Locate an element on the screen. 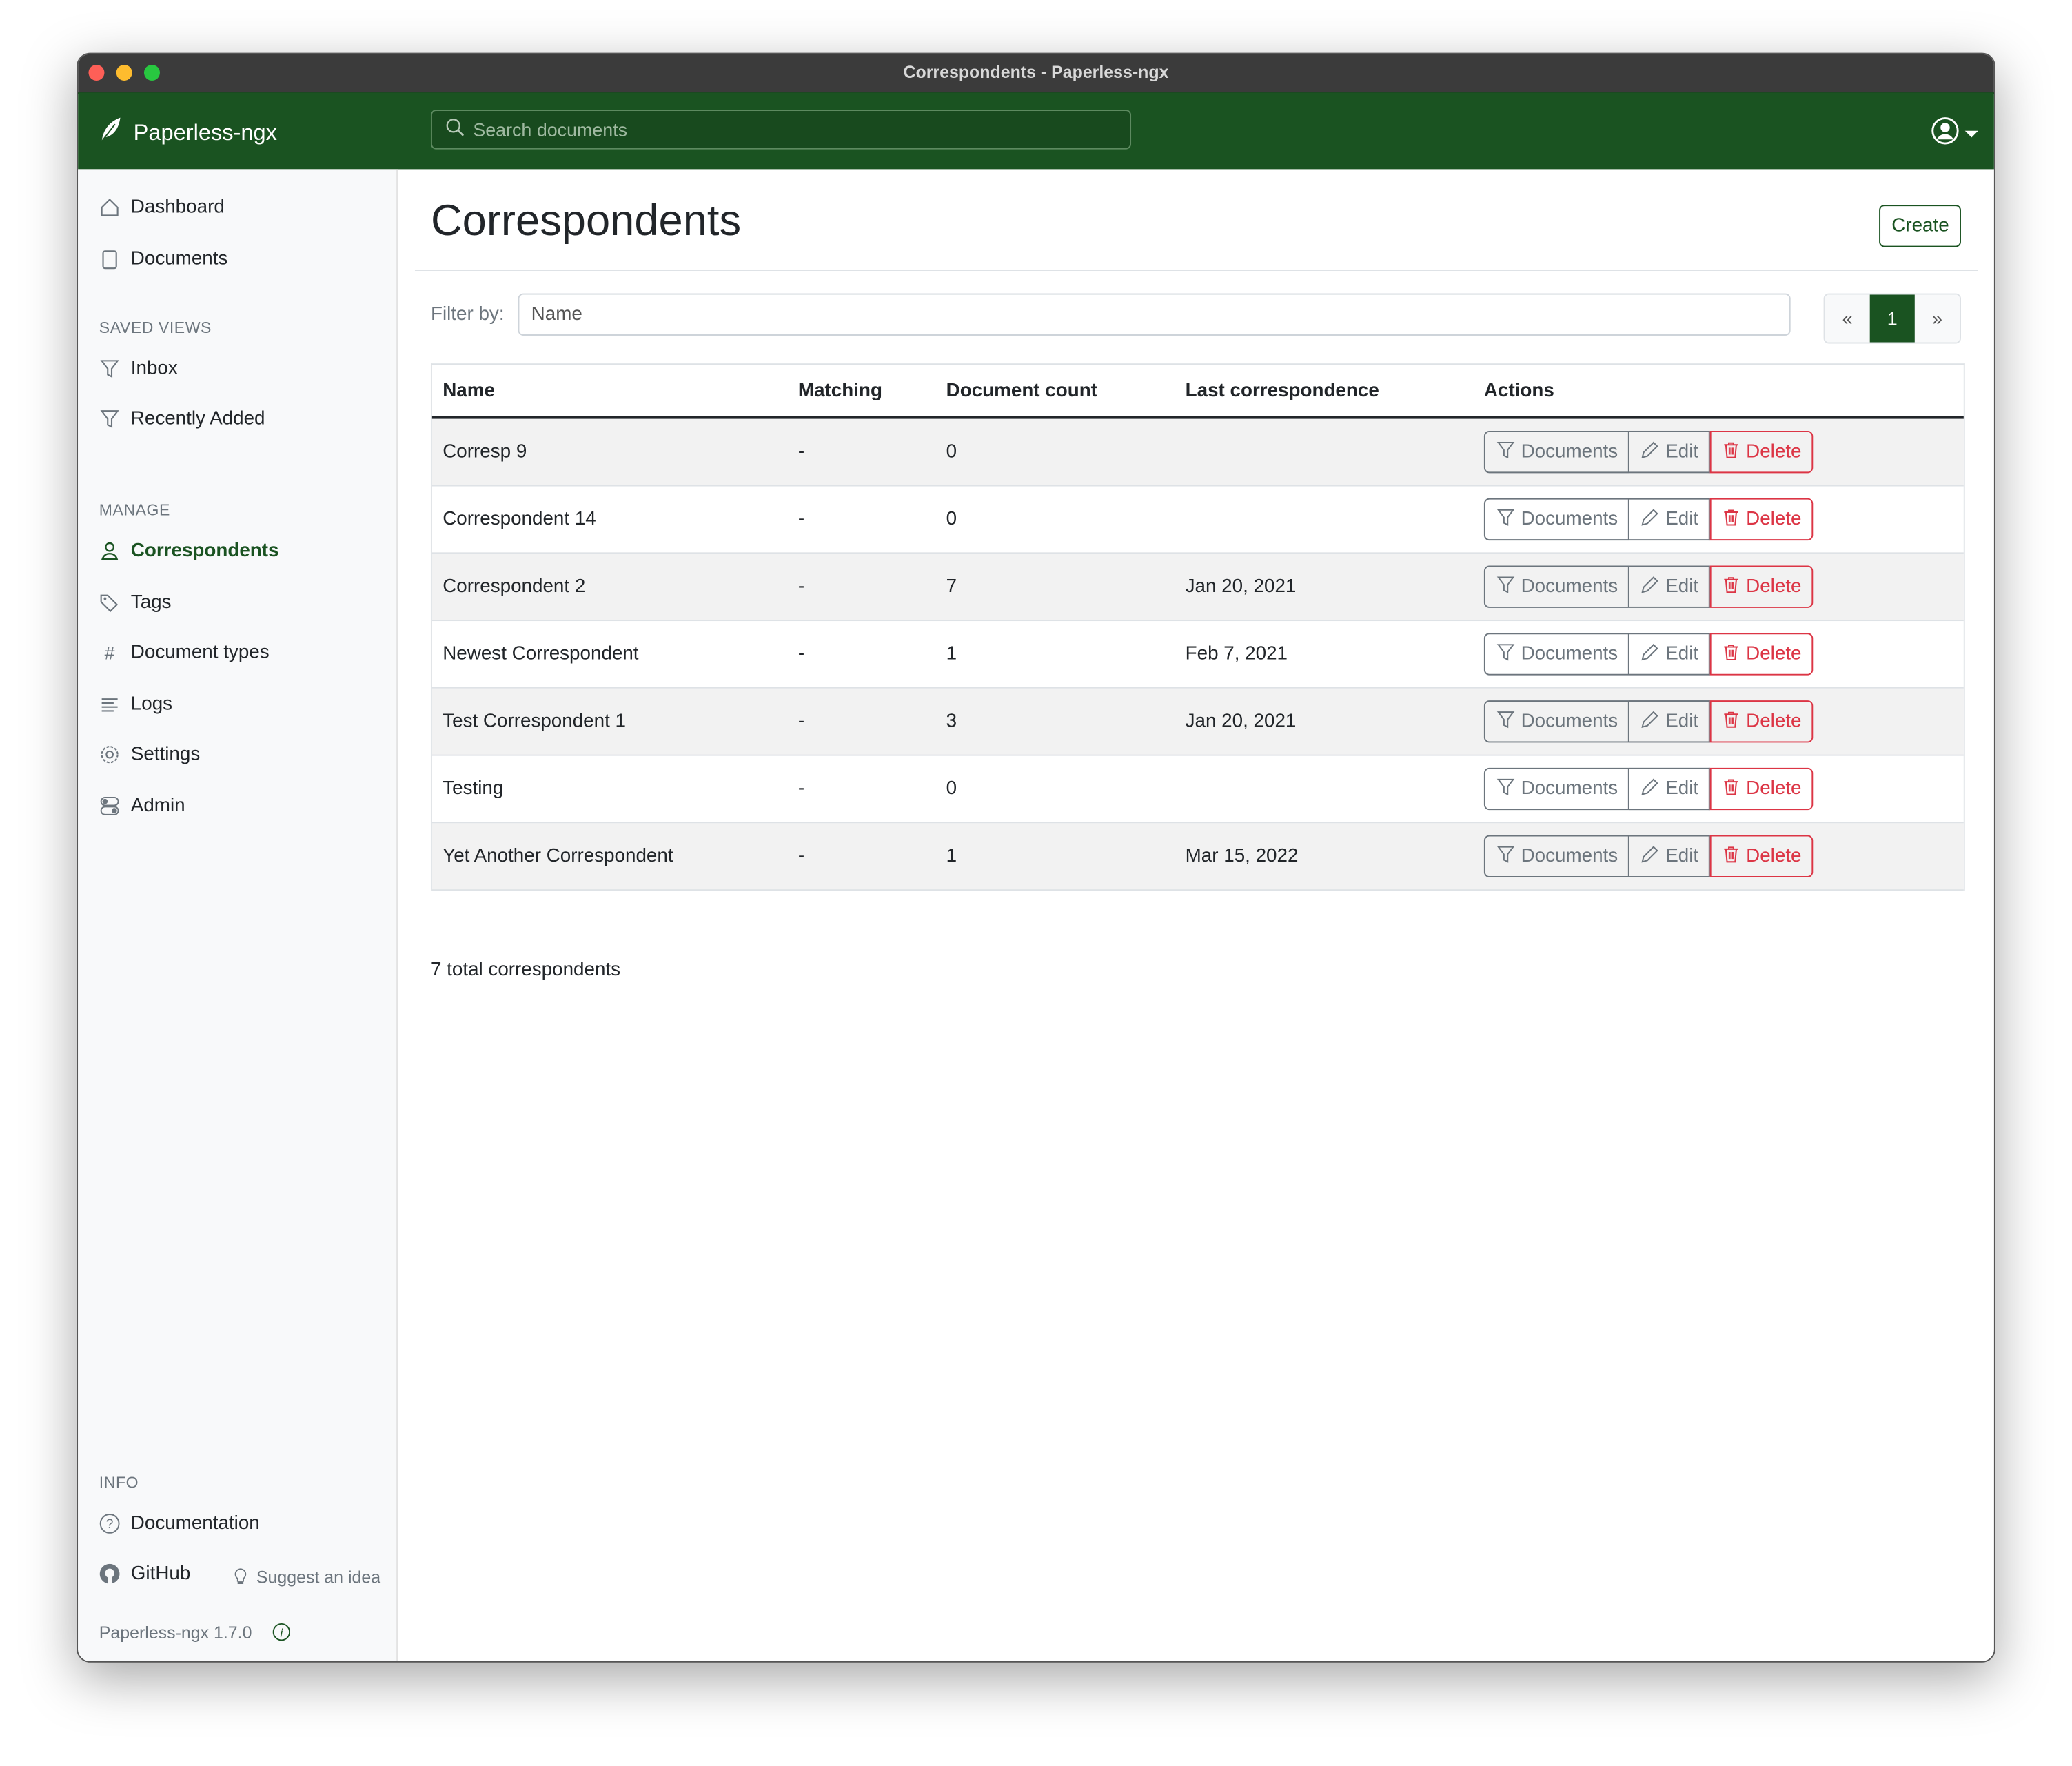 Image resolution: width=2072 pixels, height=1766 pixels. search-input: Search documents is located at coordinates (781, 130).